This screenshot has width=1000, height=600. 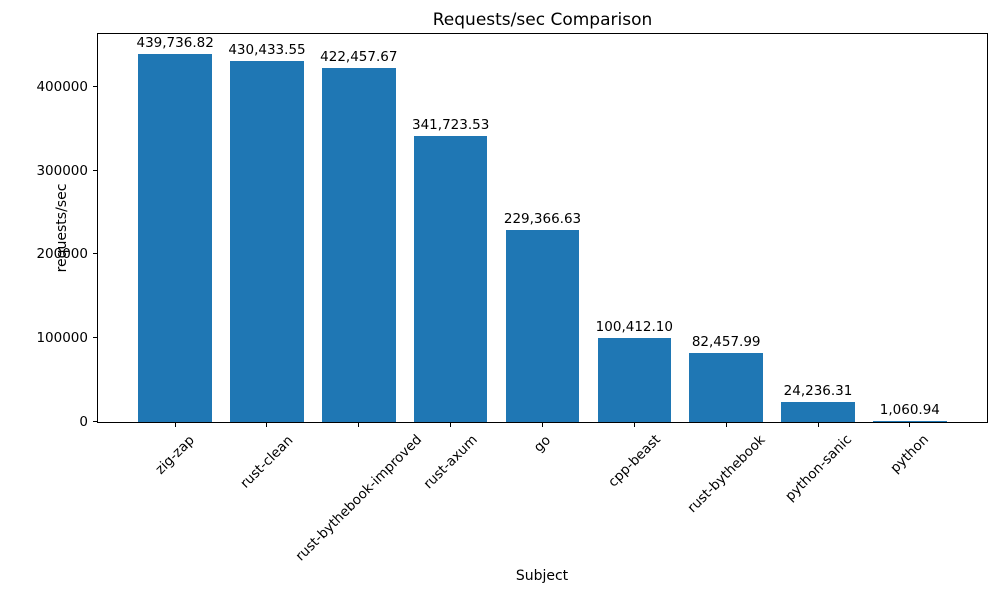 What do you see at coordinates (450, 462) in the screenshot?
I see `x-tick-label: rust-axum` at bounding box center [450, 462].